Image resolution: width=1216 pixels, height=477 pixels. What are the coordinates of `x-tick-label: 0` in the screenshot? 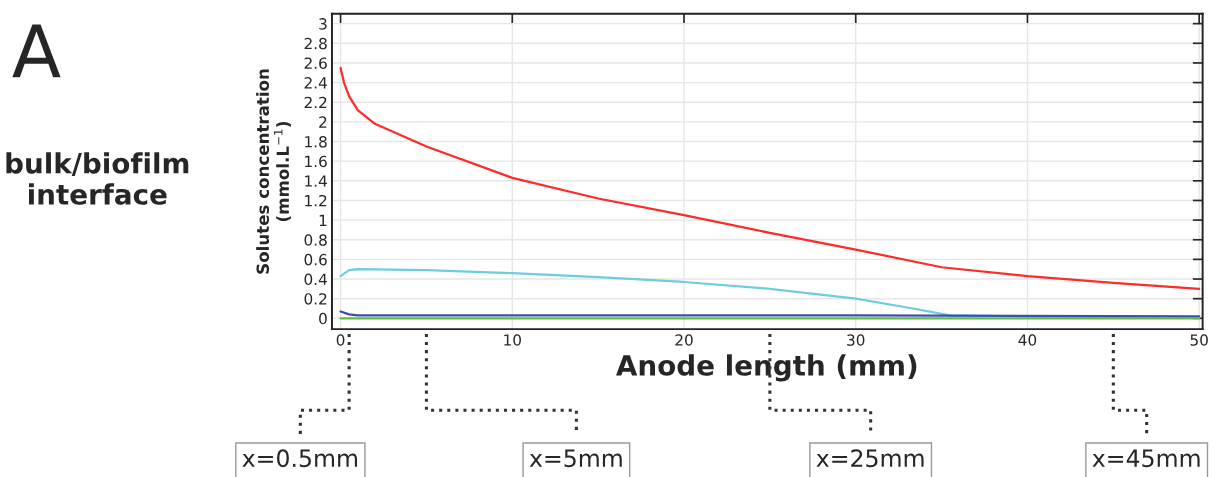 It's located at (340, 340).